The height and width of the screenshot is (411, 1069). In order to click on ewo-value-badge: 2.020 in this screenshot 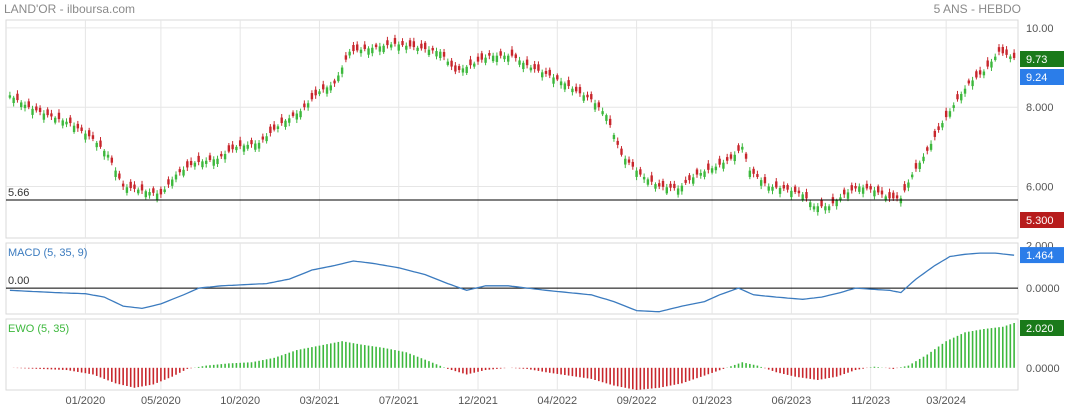, I will do `click(1040, 329)`.